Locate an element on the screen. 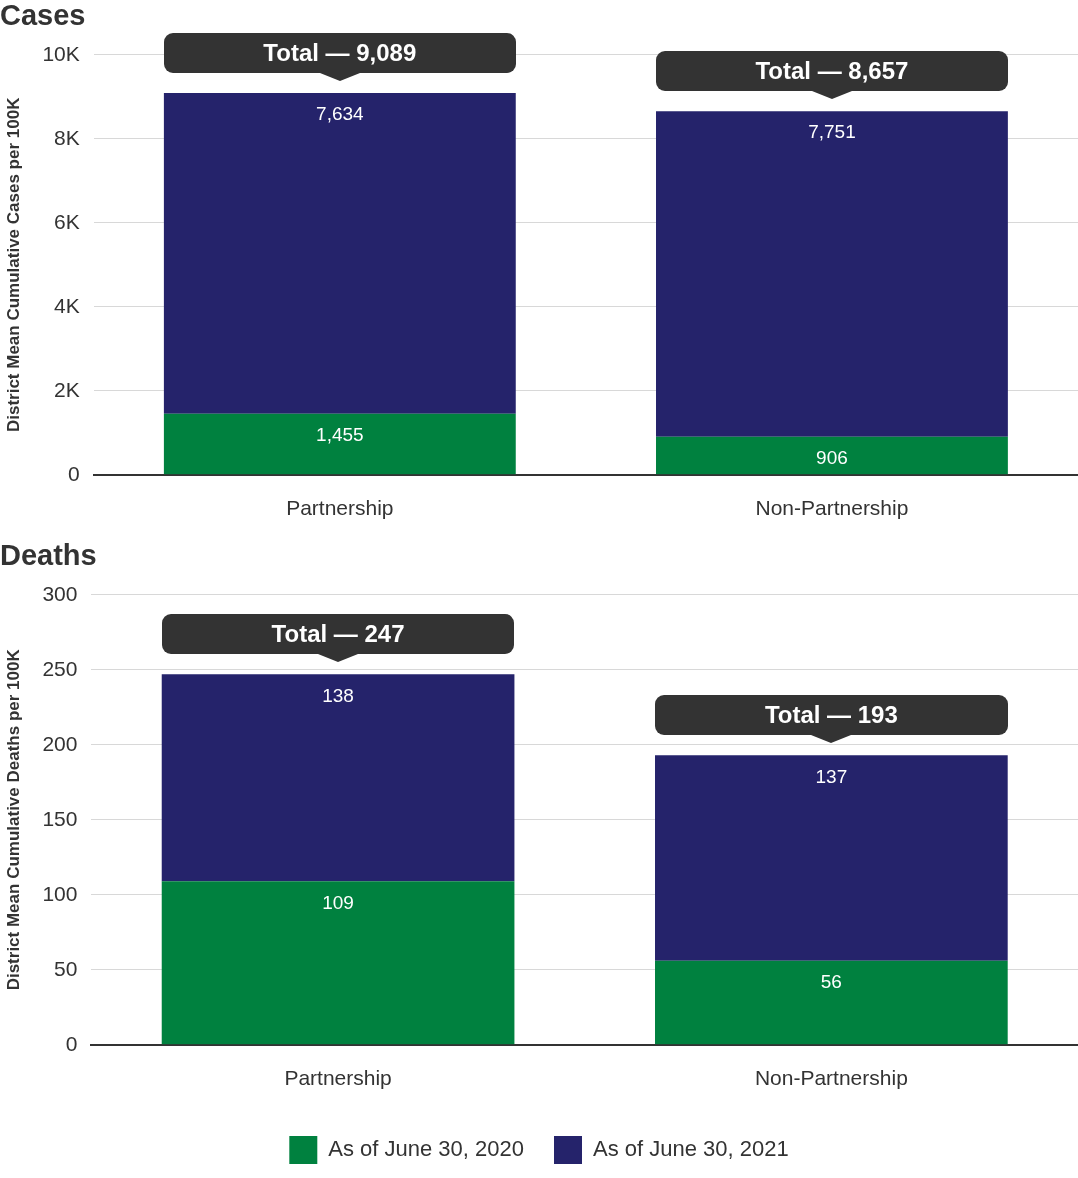  data-label: 1,455 is located at coordinates (340, 434).